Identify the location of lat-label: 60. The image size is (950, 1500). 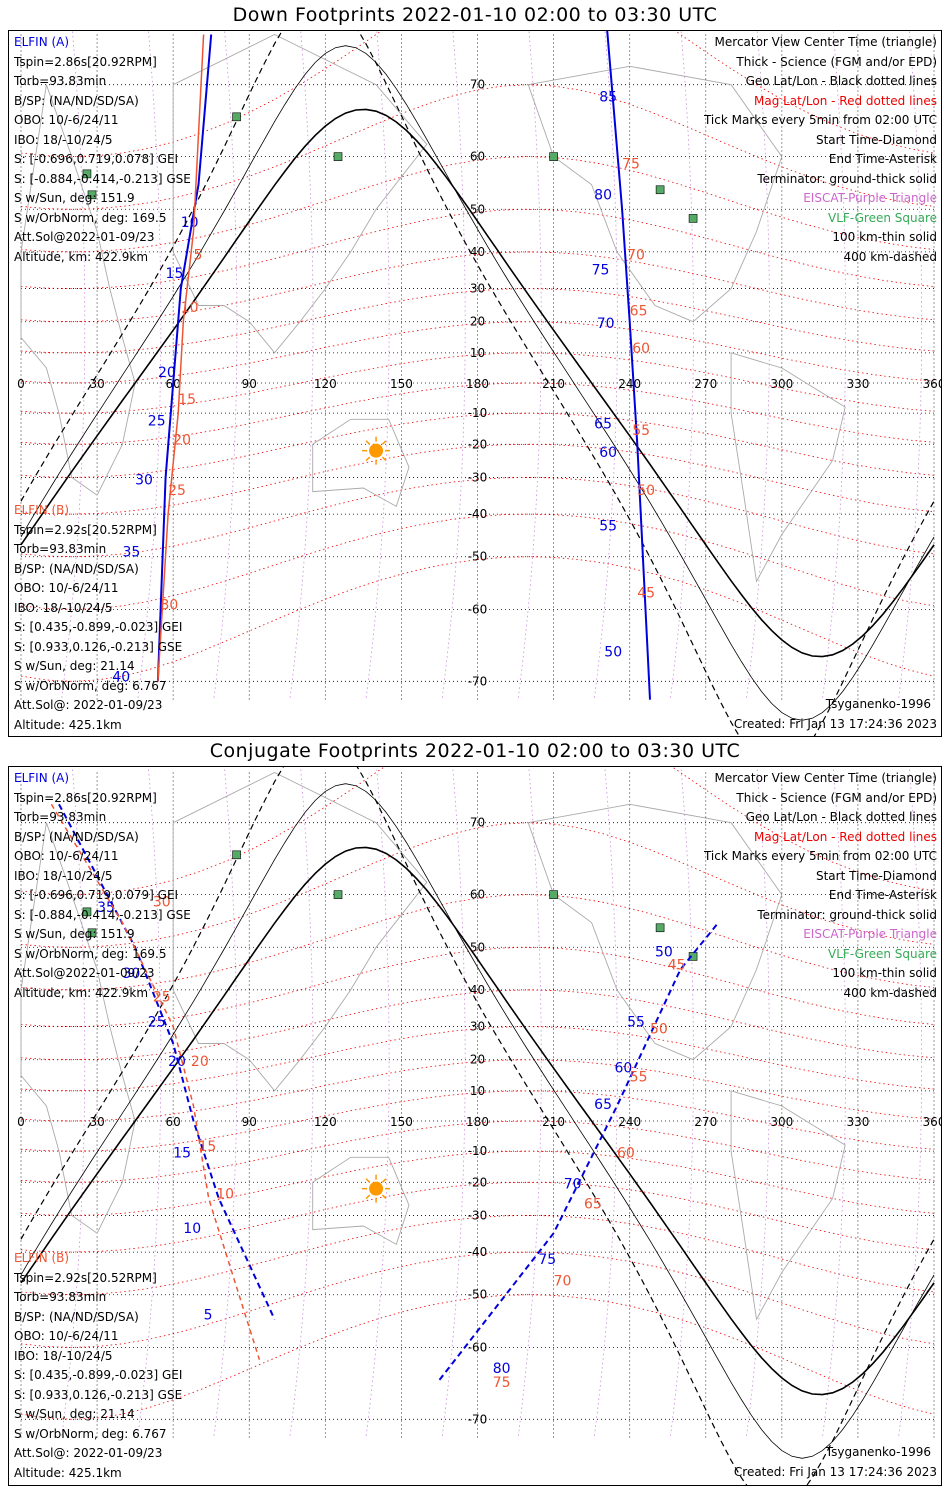
(477, 895).